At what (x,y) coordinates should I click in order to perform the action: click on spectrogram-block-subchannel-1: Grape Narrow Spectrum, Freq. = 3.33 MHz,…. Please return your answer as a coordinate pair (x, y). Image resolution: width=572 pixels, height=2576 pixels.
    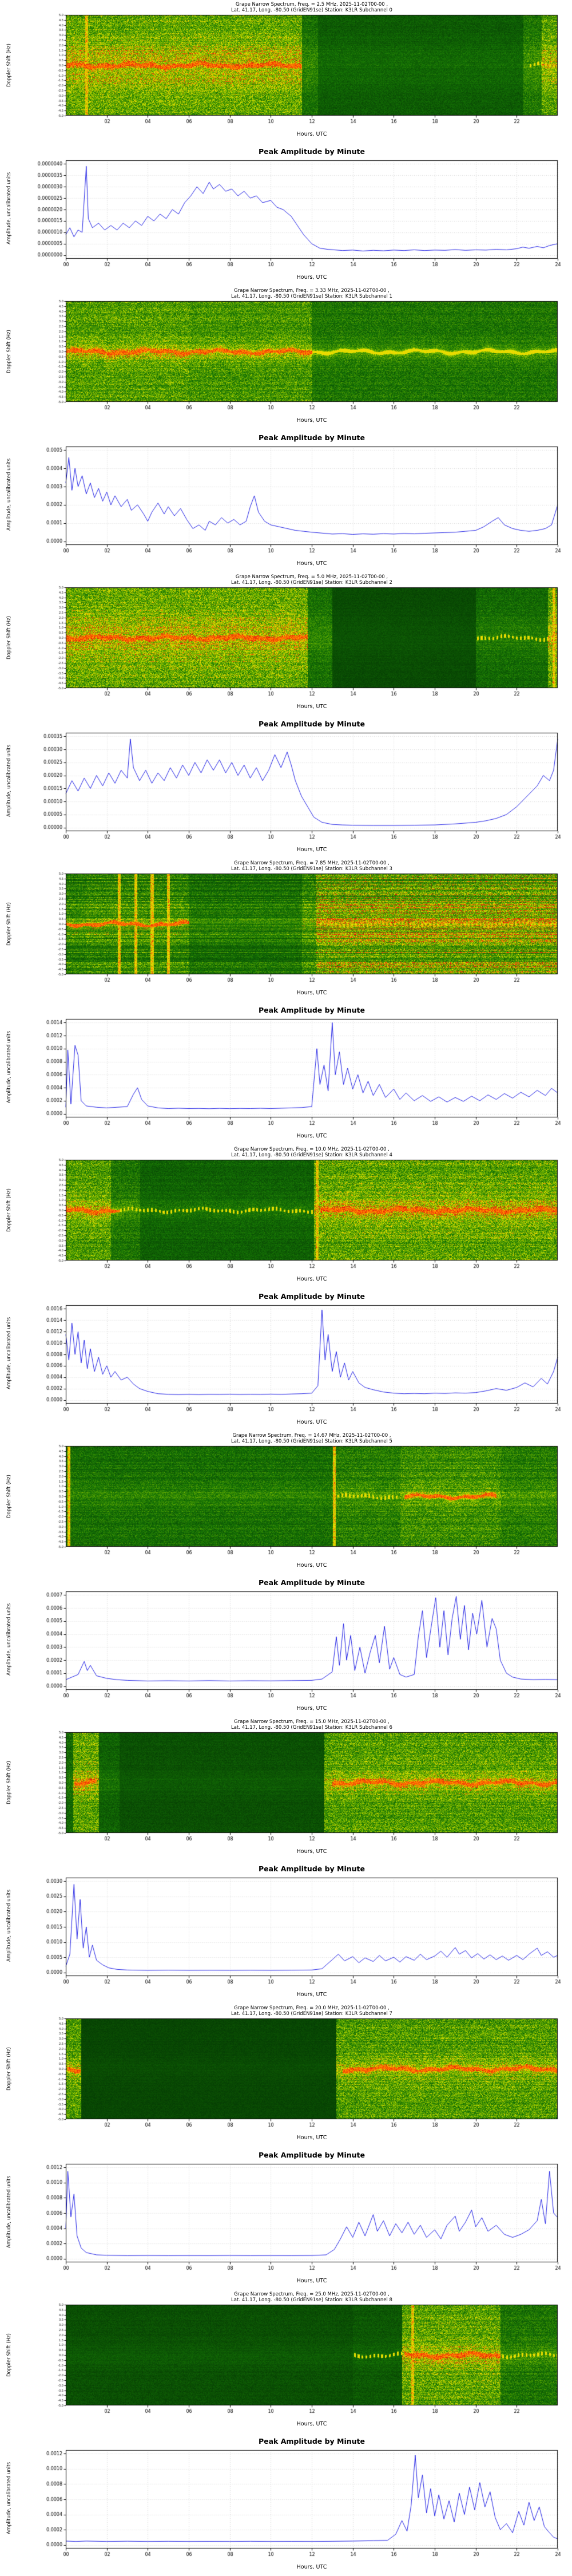
    Looking at the image, I should click on (286, 357).